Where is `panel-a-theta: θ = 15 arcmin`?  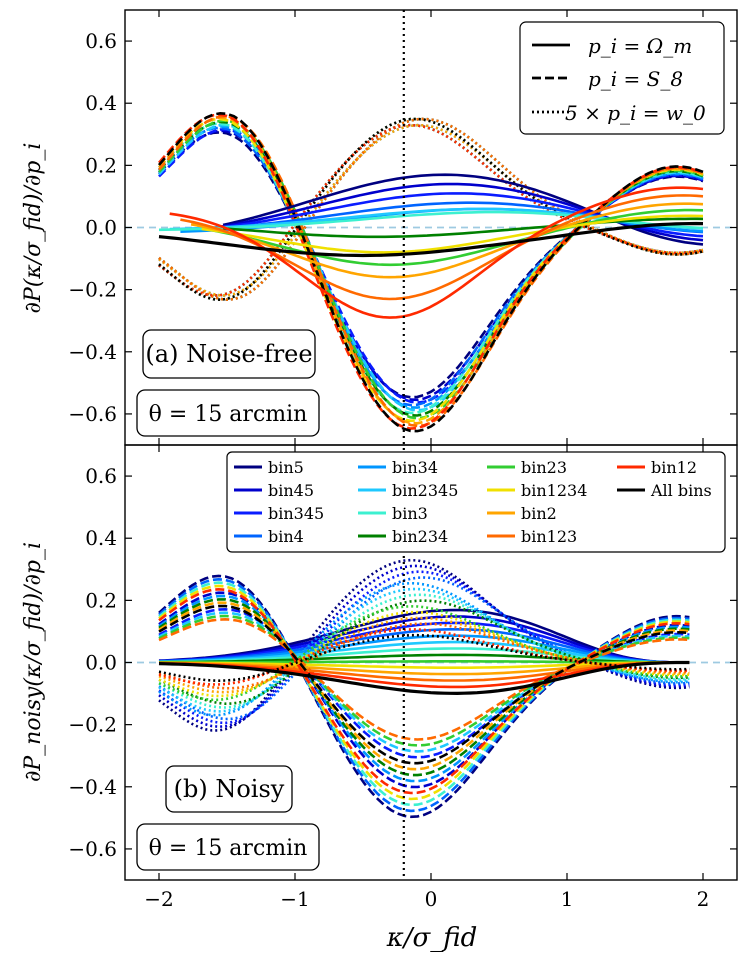
panel-a-theta: θ = 15 arcmin is located at coordinates (228, 414).